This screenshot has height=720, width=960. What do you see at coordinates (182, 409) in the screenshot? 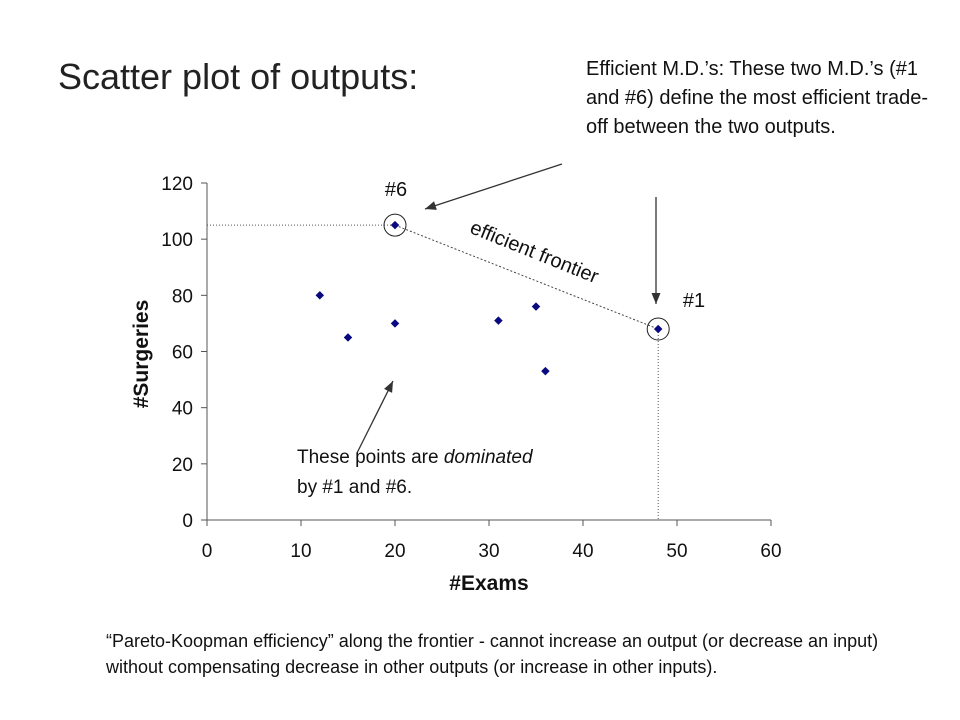
I see `y-tick-label: 40` at bounding box center [182, 409].